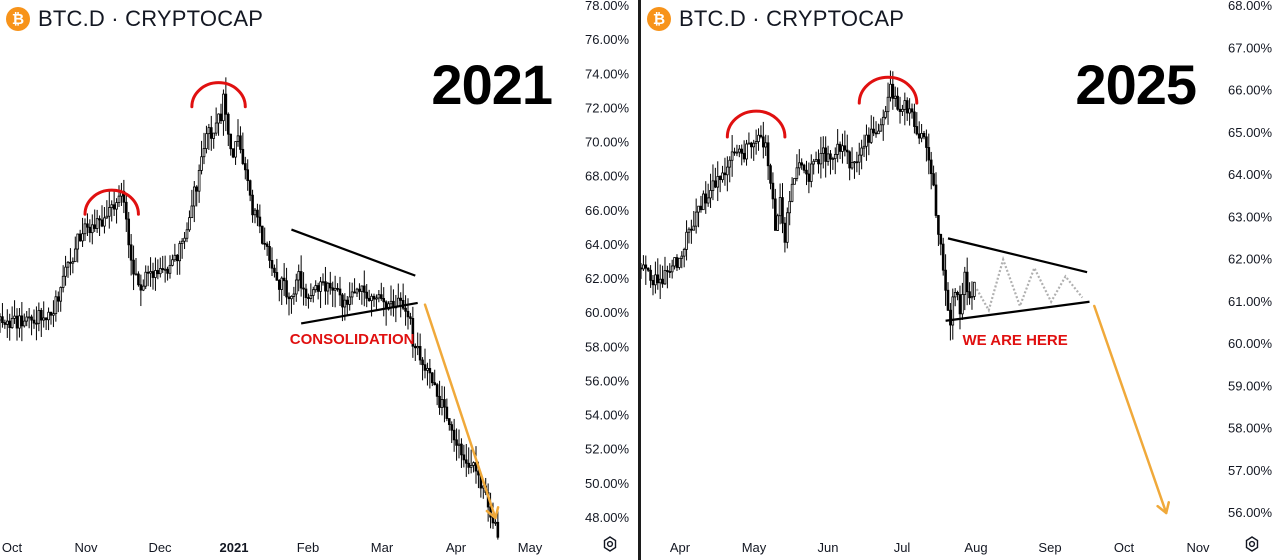 The image size is (1280, 560). What do you see at coordinates (456, 547) in the screenshot?
I see `x-tick-label: Apr` at bounding box center [456, 547].